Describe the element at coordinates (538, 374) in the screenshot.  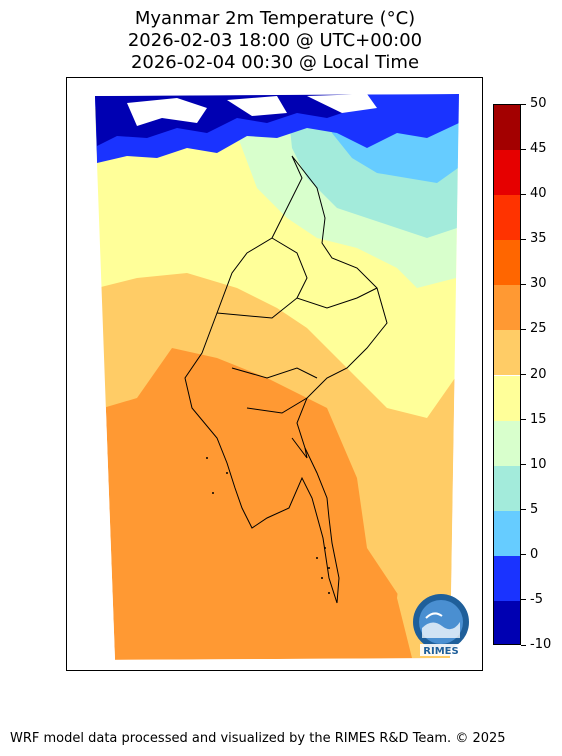
I see `colorbar-tick-label: 20` at that location.